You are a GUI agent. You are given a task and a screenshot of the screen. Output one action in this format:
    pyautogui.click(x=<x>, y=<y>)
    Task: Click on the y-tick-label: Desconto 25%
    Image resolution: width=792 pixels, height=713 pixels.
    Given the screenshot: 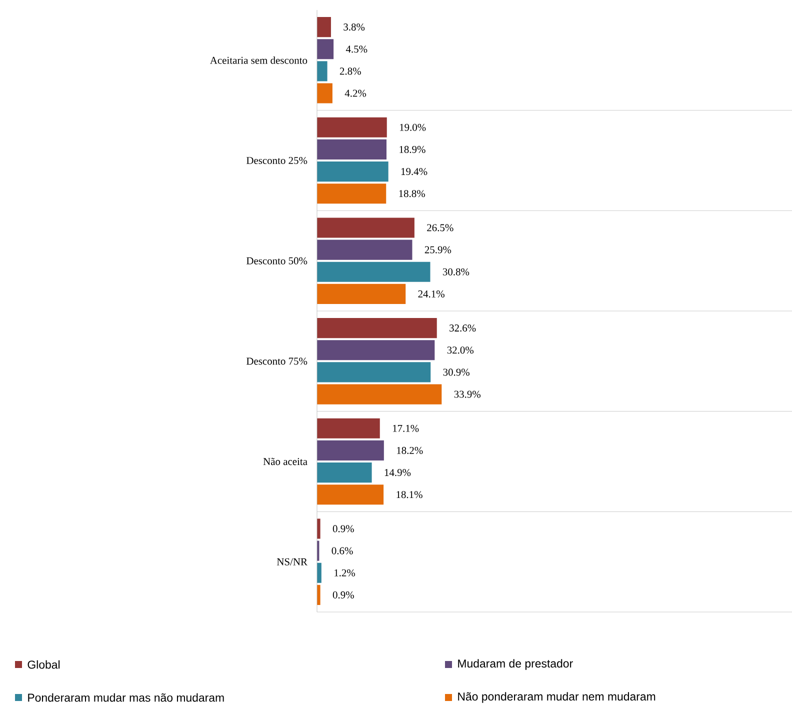 What is the action you would take?
    pyautogui.click(x=277, y=160)
    